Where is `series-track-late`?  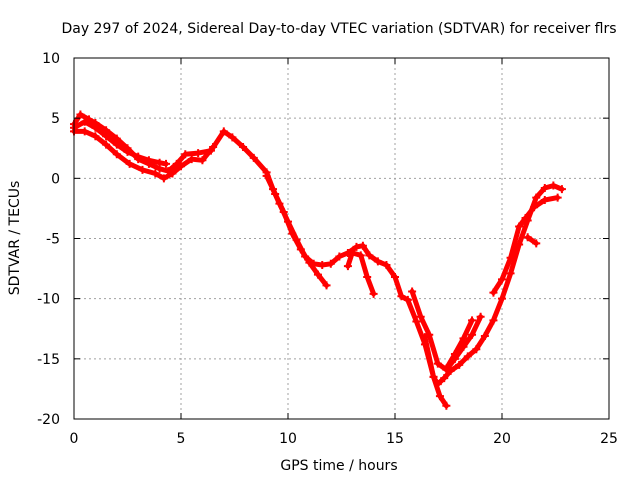 series-track-late is located at coordinates (525, 245).